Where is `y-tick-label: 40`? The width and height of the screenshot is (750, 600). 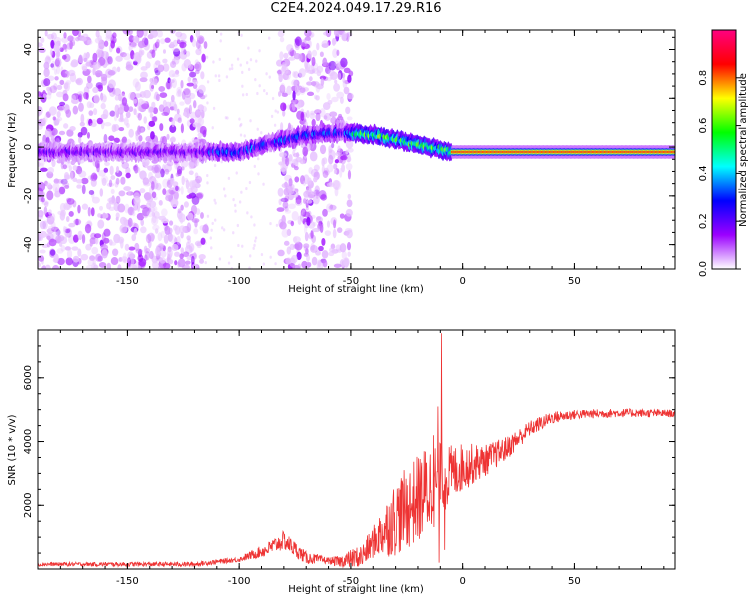
y-tick-label: 40 is located at coordinates (28, 49).